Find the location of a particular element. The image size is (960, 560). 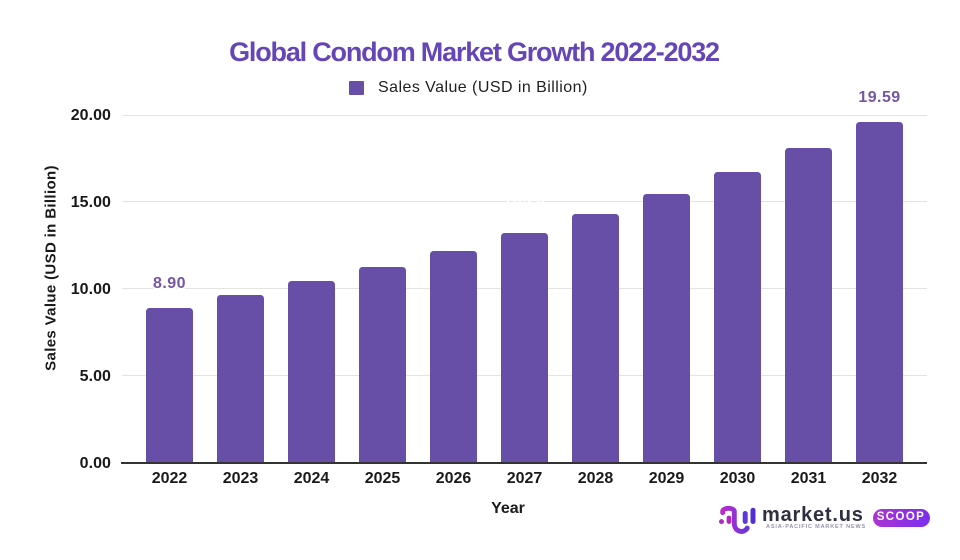

bar-2022 is located at coordinates (169, 385).